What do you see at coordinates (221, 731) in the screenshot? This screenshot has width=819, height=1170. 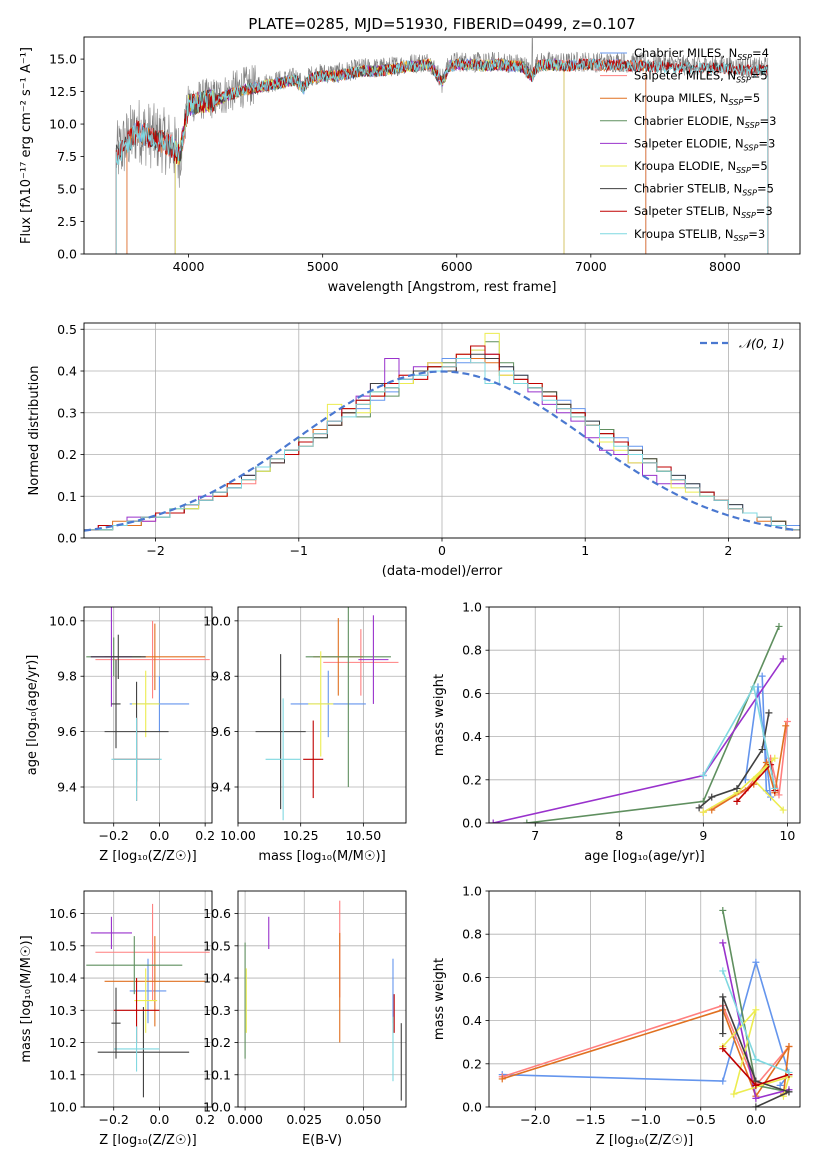 I see `y-tick-label: 9.6` at bounding box center [221, 731].